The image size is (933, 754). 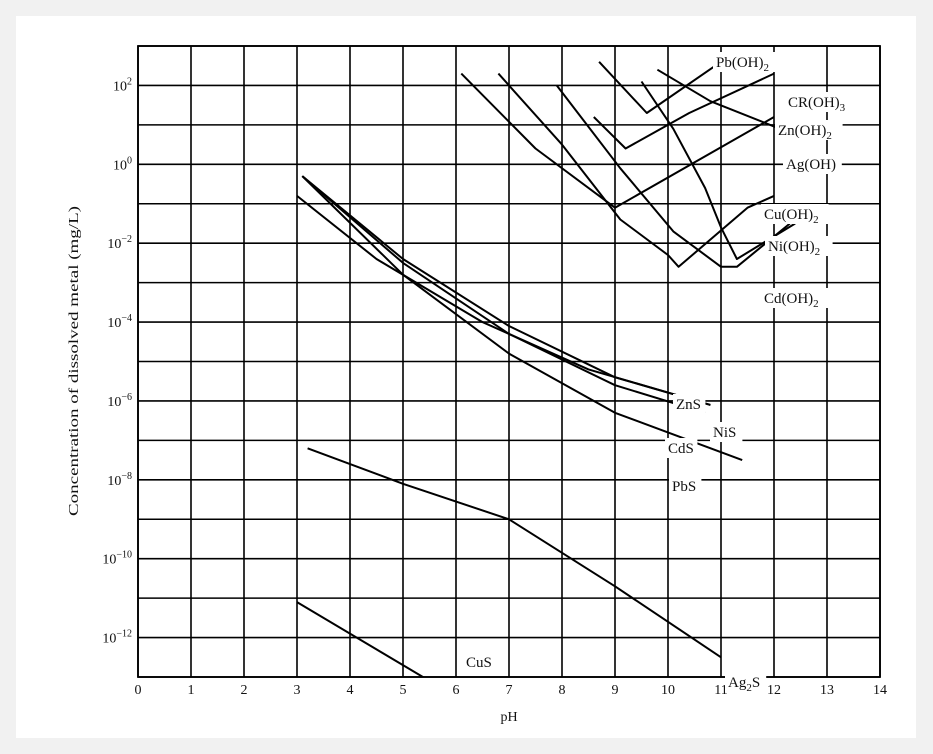 What do you see at coordinates (119, 401) in the screenshot?
I see `y-tick-label: 10⁻⁶` at bounding box center [119, 401].